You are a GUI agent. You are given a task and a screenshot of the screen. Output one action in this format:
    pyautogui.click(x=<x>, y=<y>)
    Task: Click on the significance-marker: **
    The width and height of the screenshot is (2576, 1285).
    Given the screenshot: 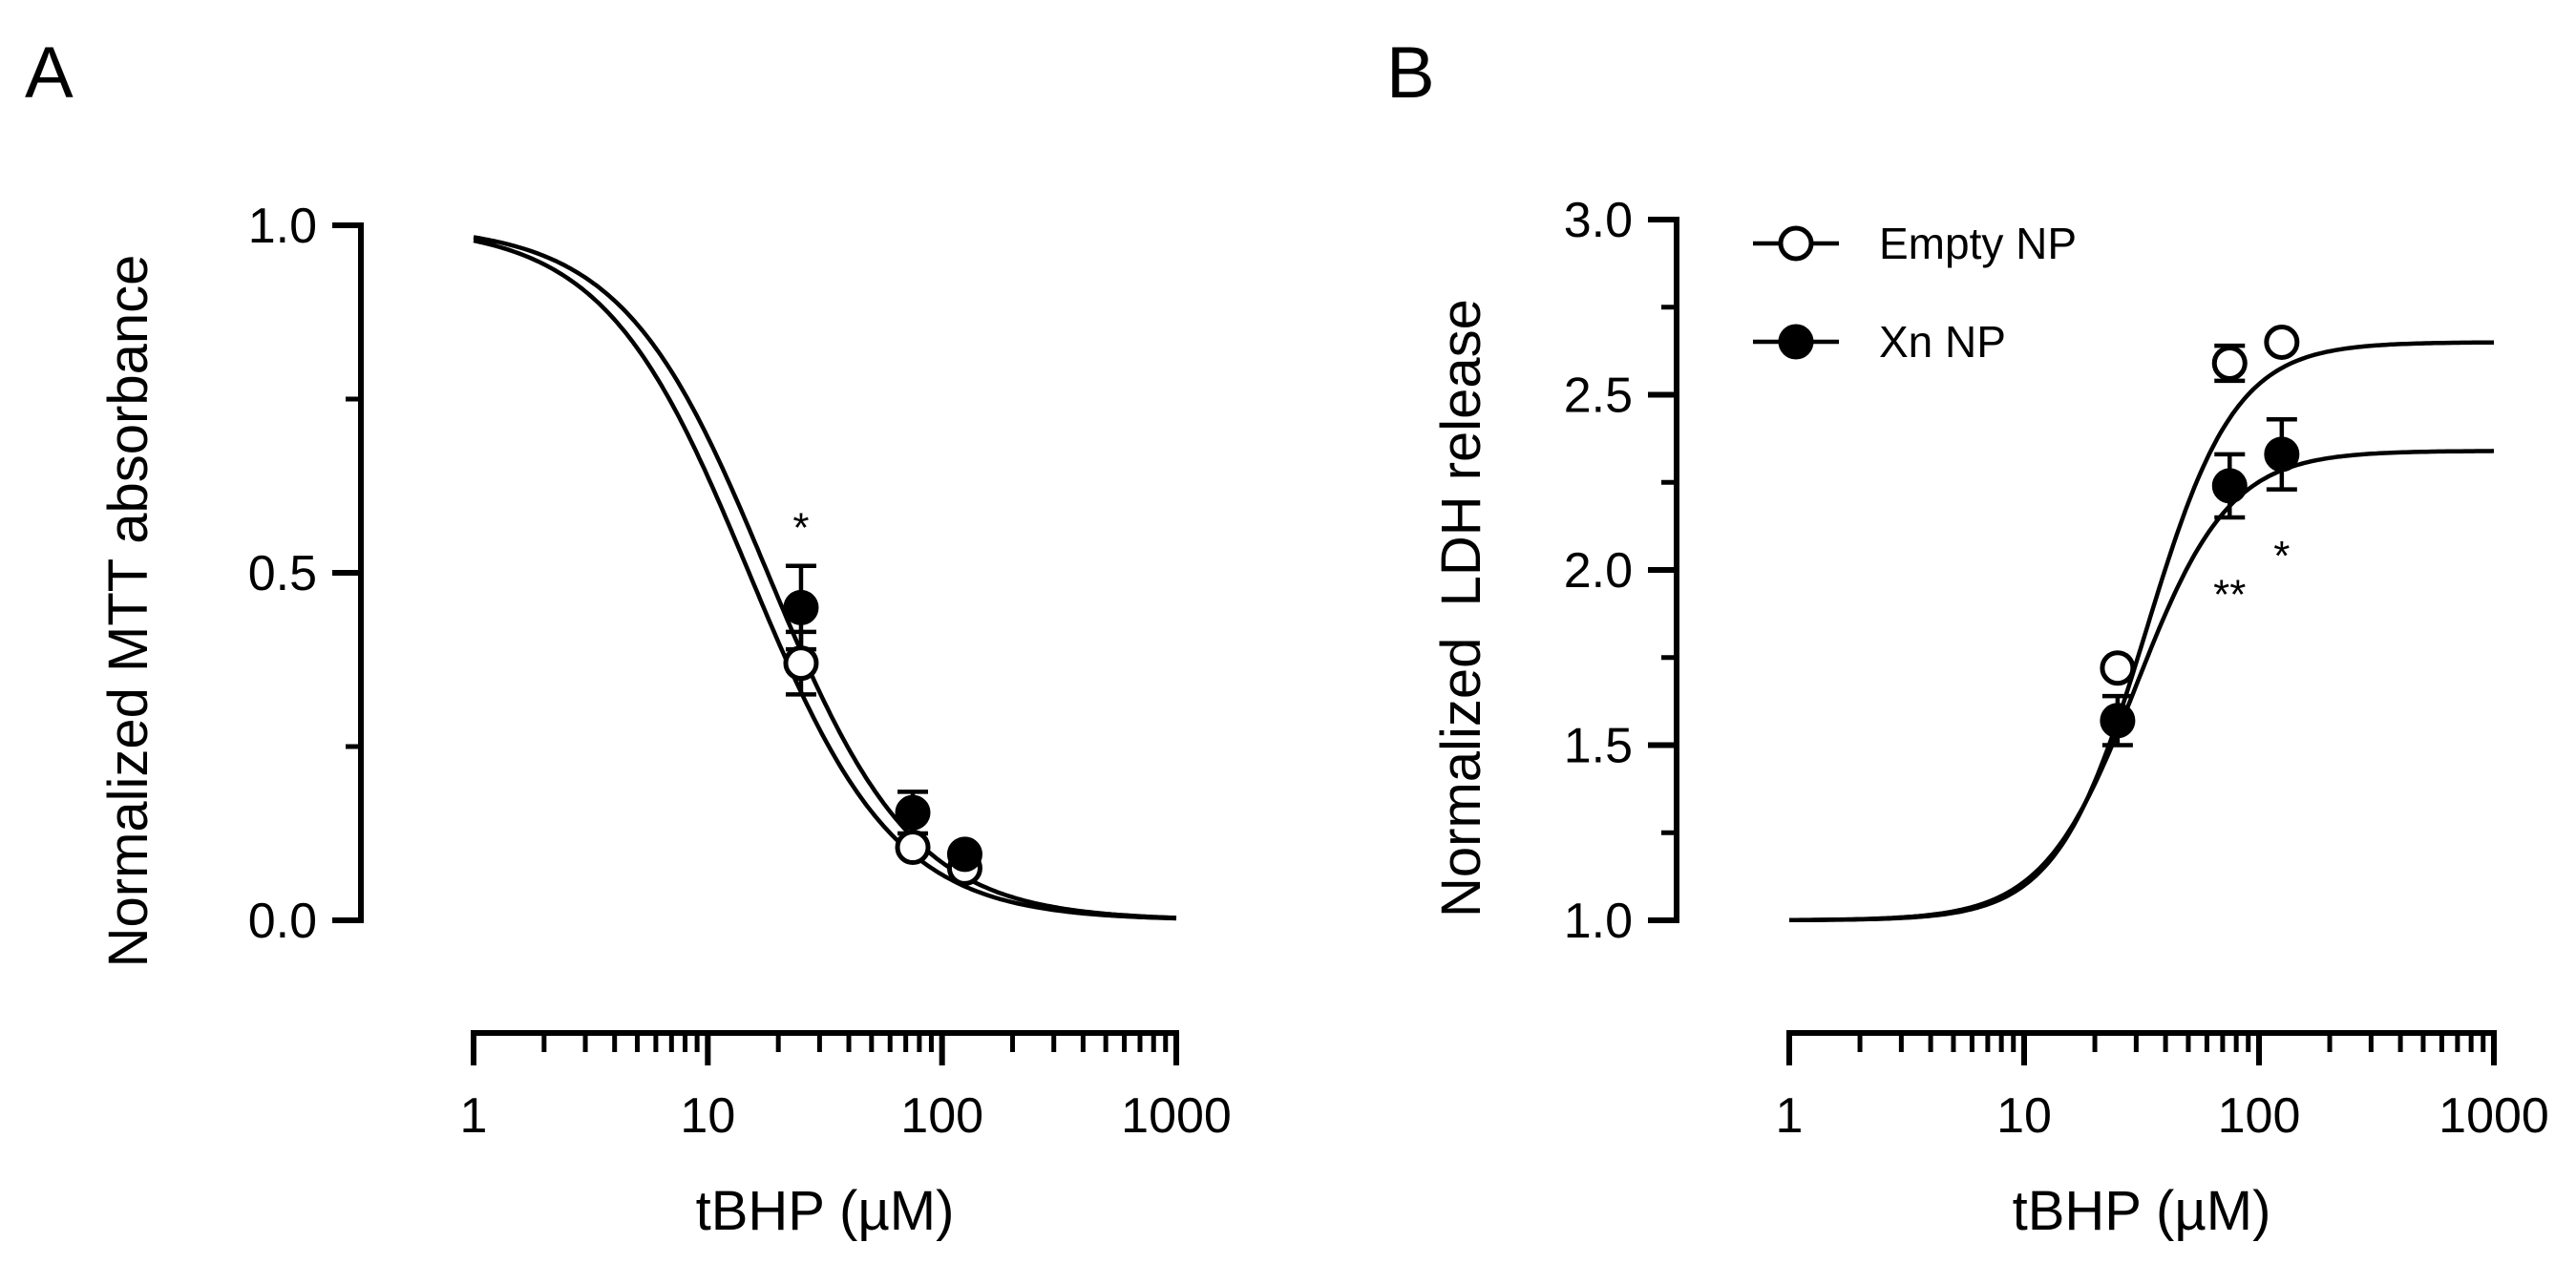 What is the action you would take?
    pyautogui.click(x=2229, y=595)
    